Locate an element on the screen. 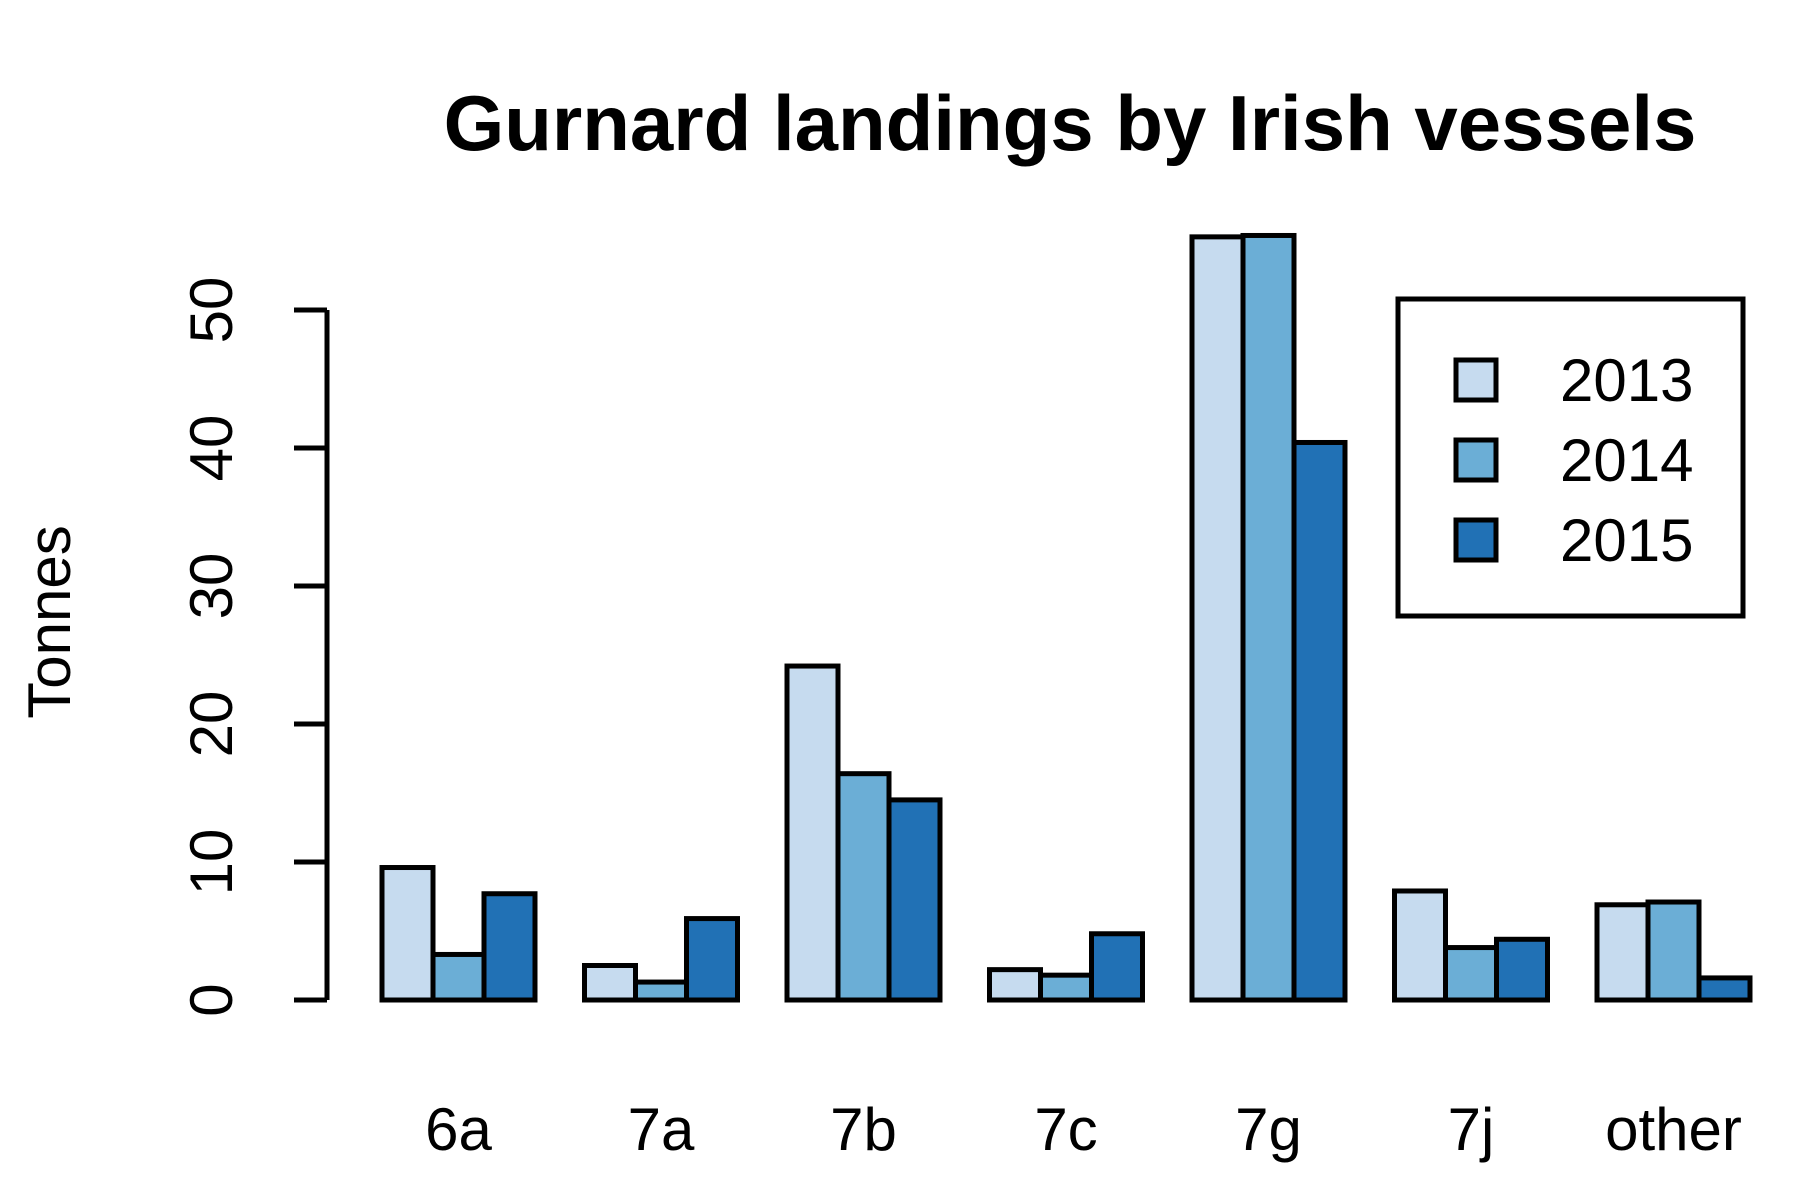 The width and height of the screenshot is (1800, 1200). legend-label-2013: 2013 is located at coordinates (1626, 380).